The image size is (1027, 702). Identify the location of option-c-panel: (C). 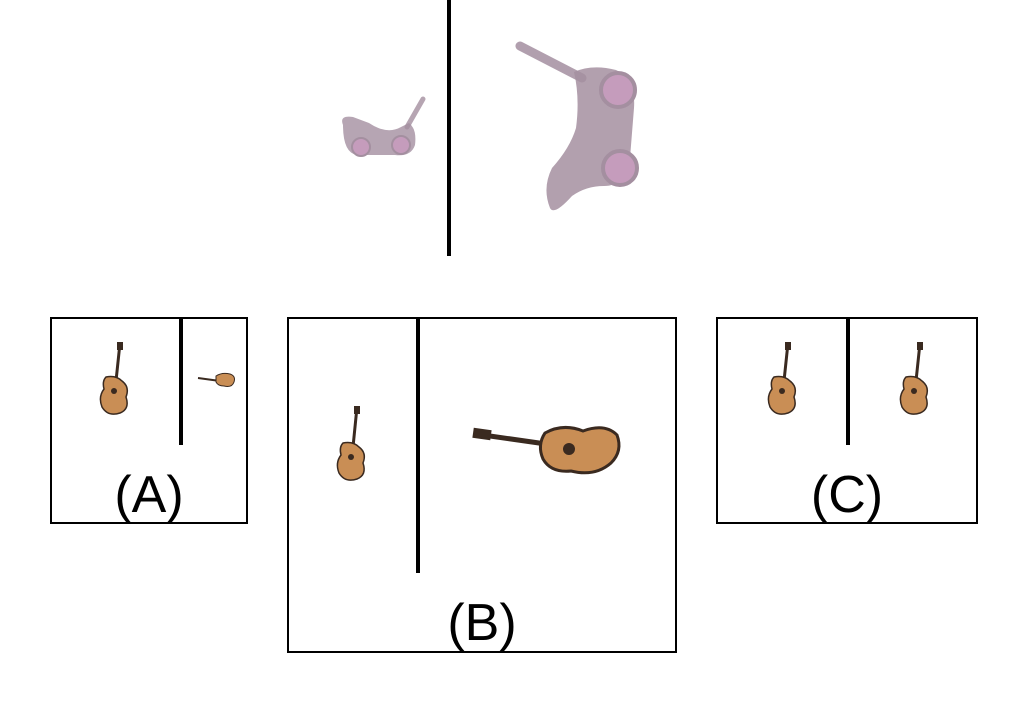
(847, 420).